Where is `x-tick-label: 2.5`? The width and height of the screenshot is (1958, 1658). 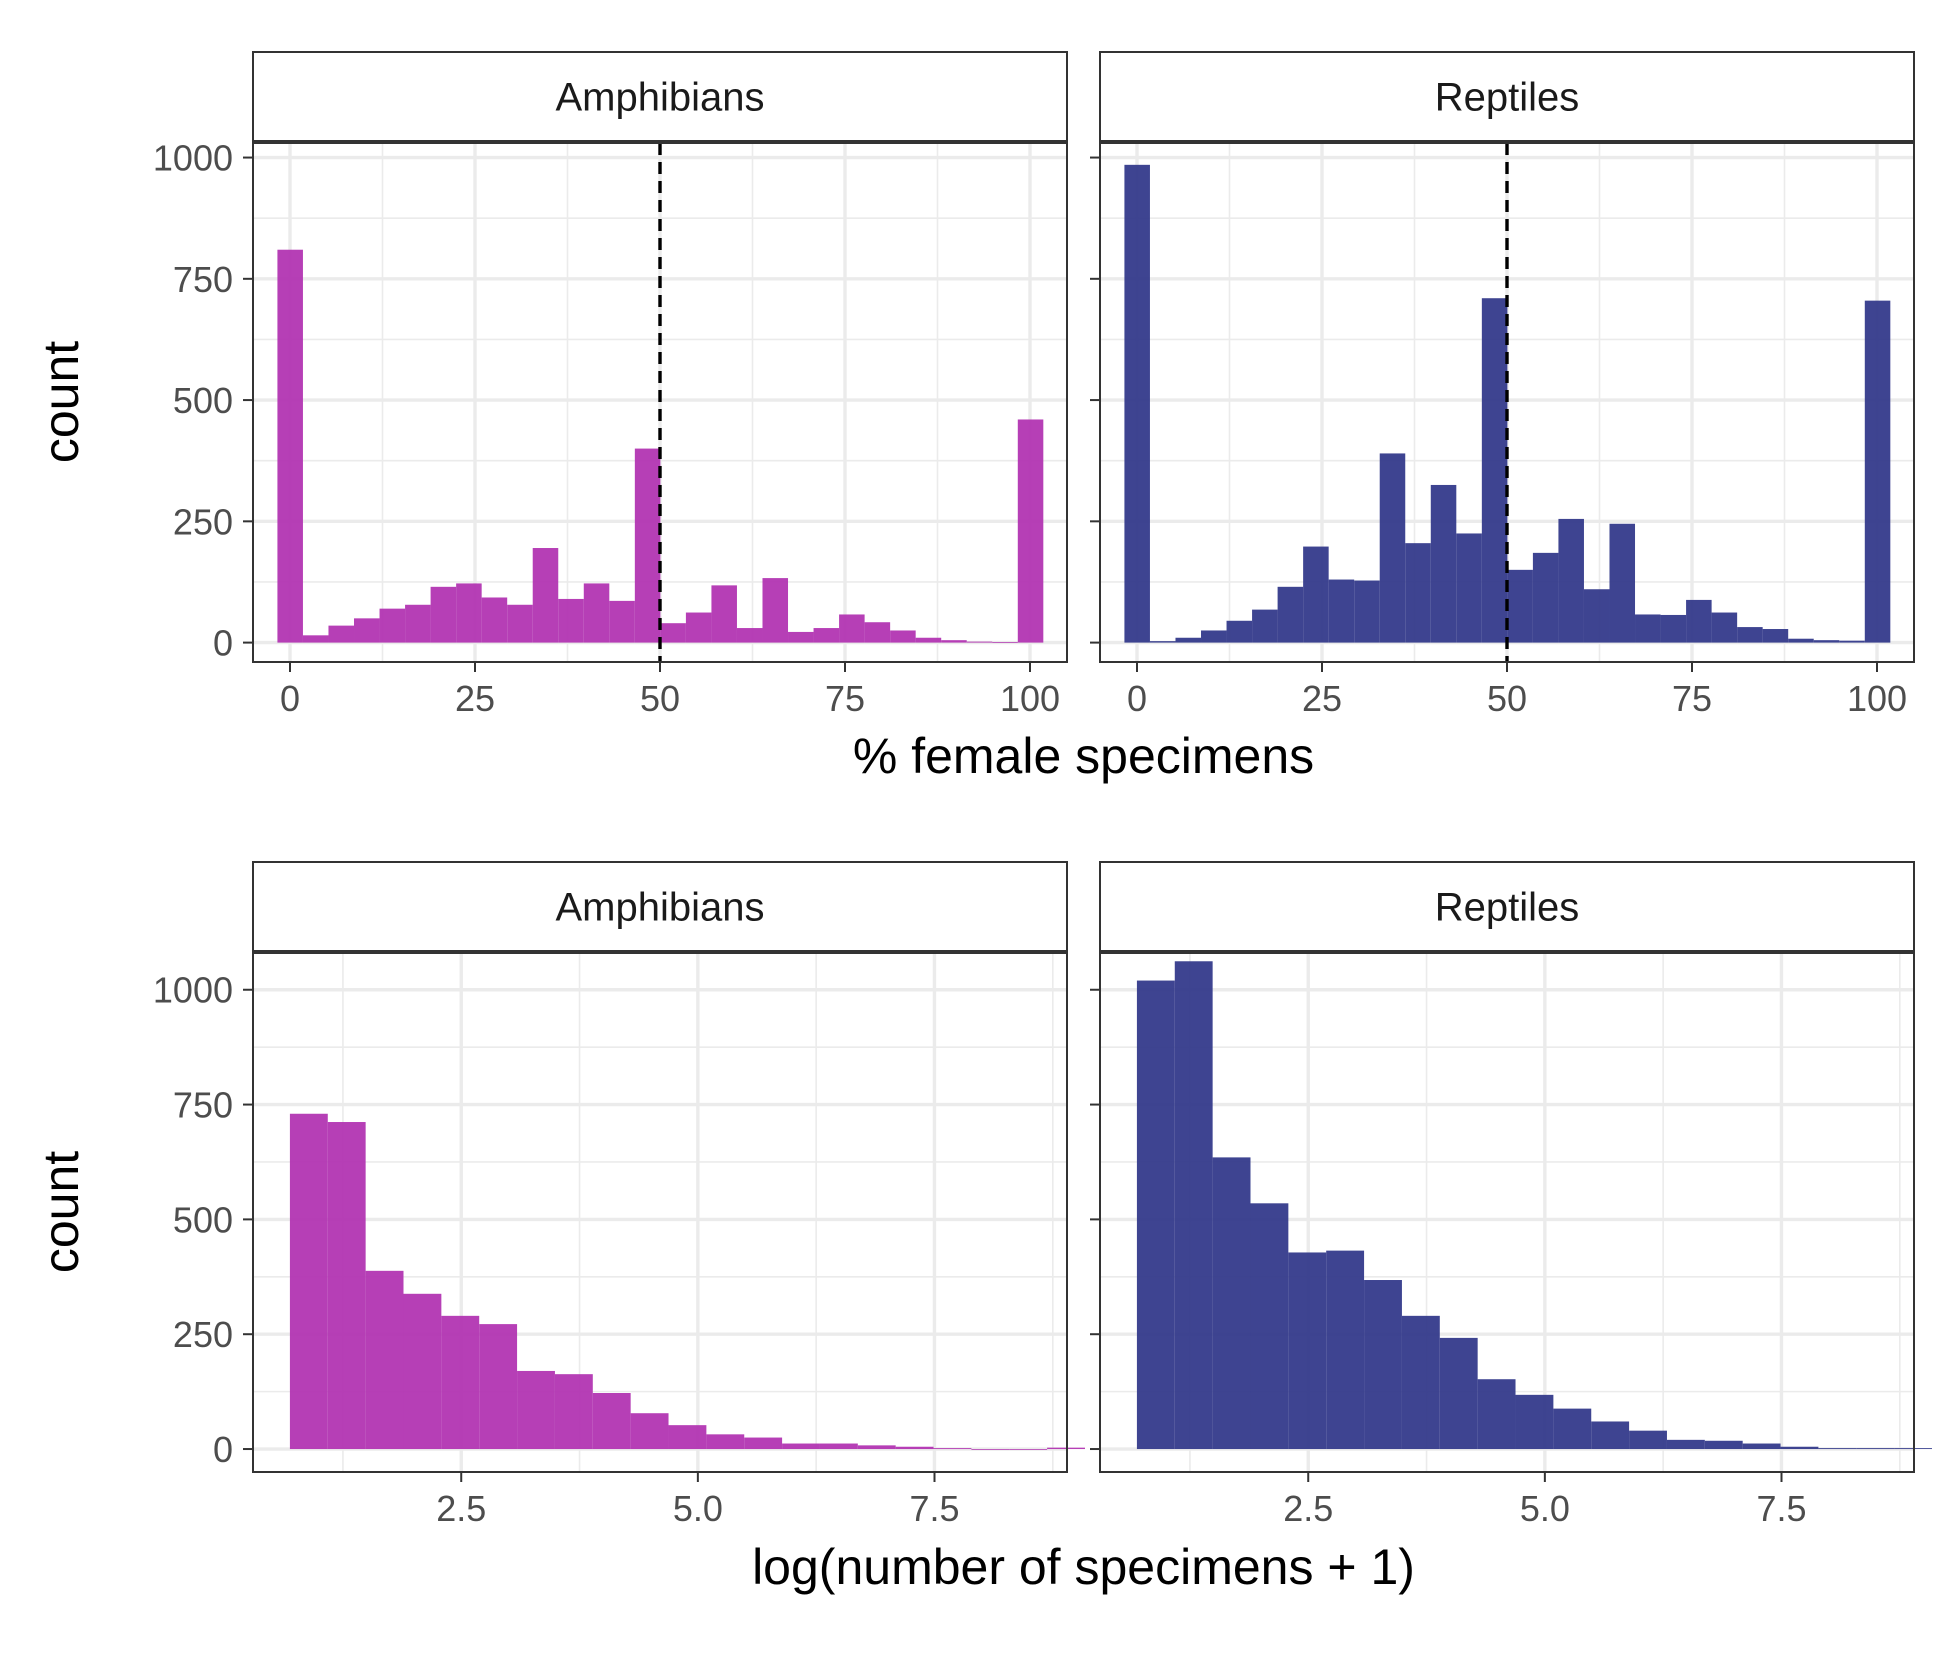 x-tick-label: 2.5 is located at coordinates (1308, 1508).